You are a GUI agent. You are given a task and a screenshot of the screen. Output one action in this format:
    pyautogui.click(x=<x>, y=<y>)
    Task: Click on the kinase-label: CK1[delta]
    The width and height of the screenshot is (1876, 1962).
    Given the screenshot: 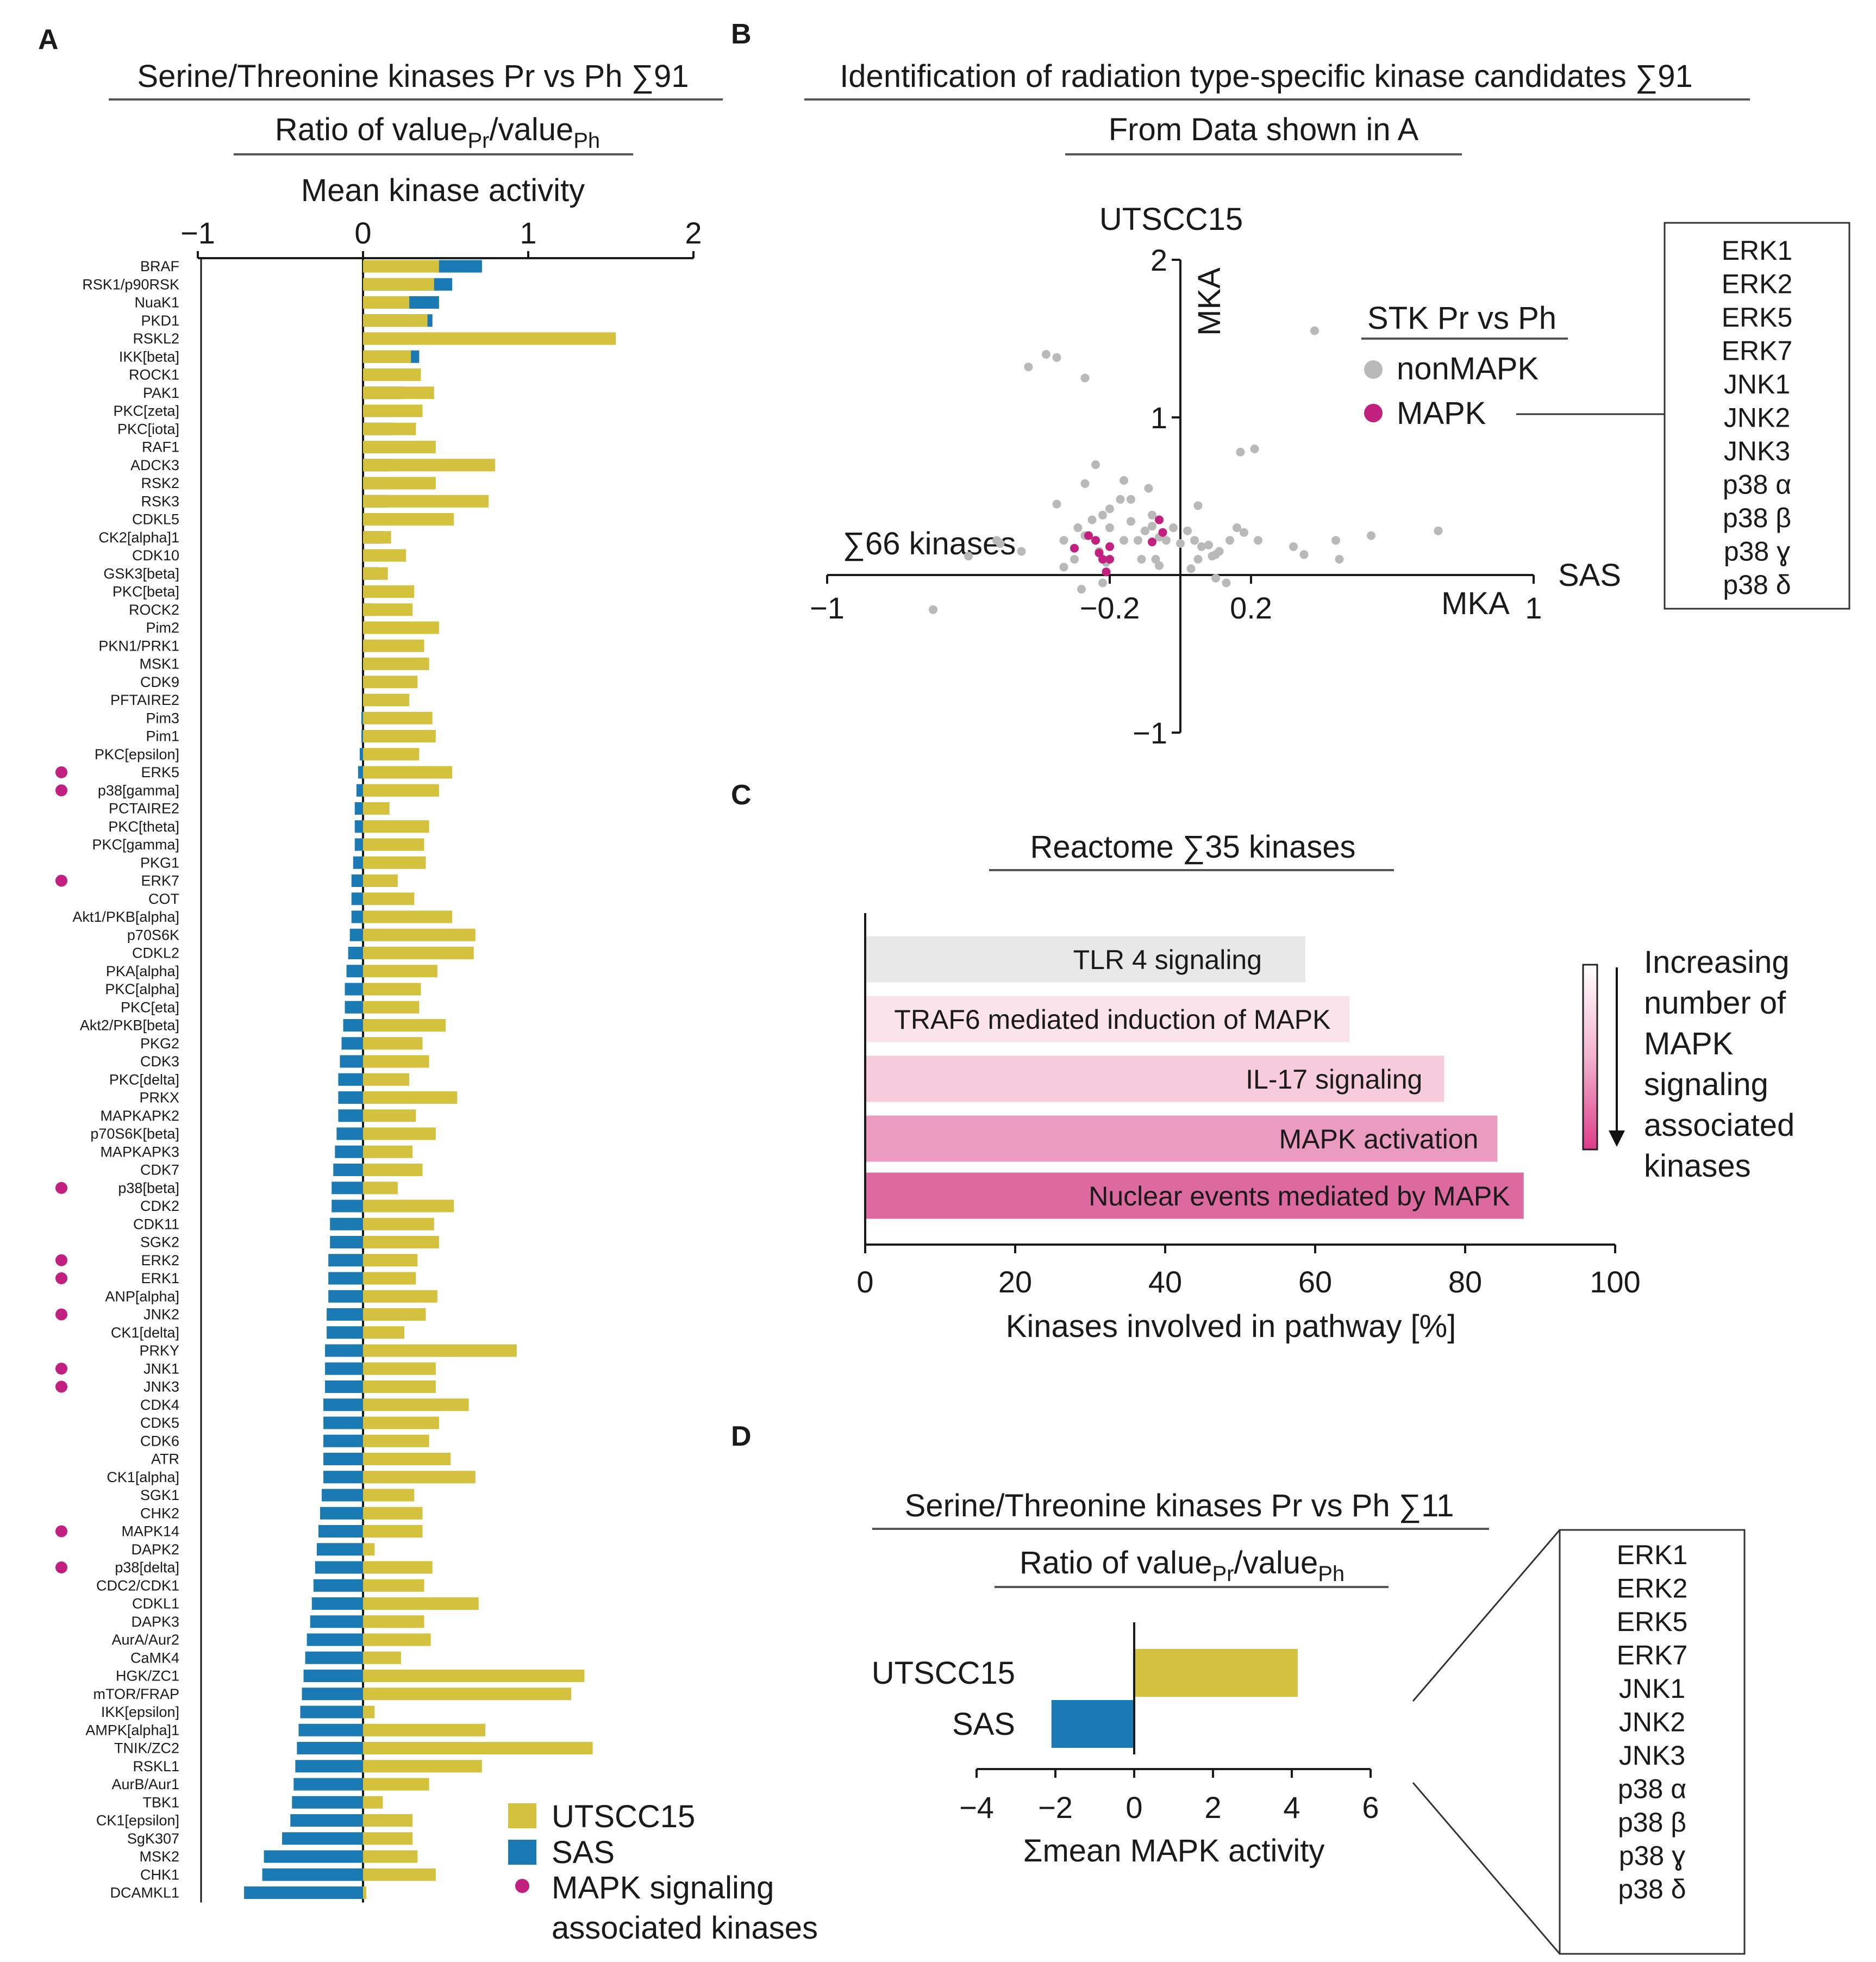 What is the action you would take?
    pyautogui.click(x=145, y=1332)
    